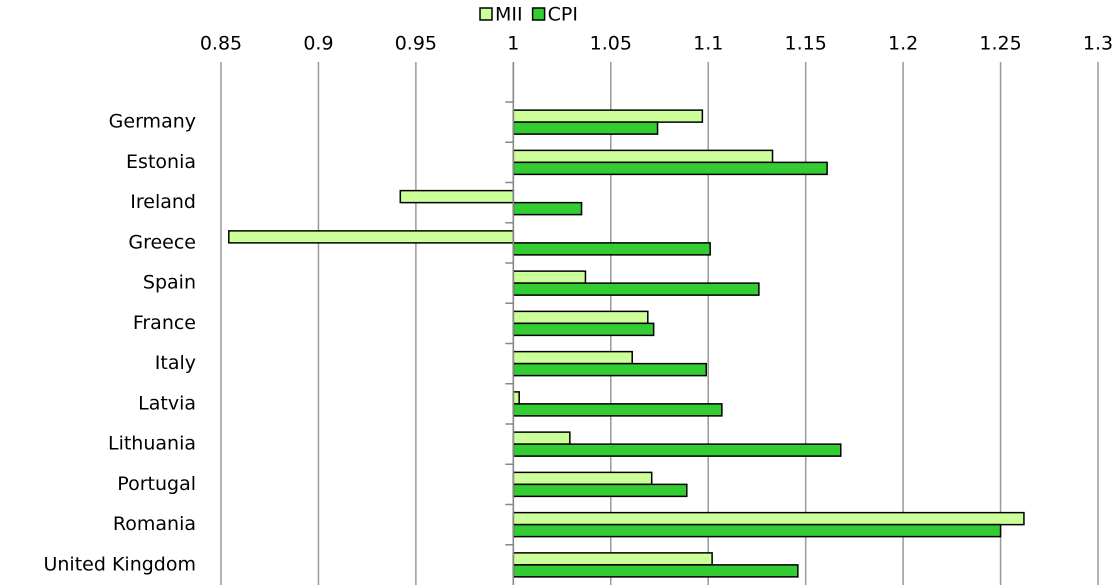 Image resolution: width=1119 pixels, height=585 pixels. I want to click on y-tick-label: Germany, so click(152, 122).